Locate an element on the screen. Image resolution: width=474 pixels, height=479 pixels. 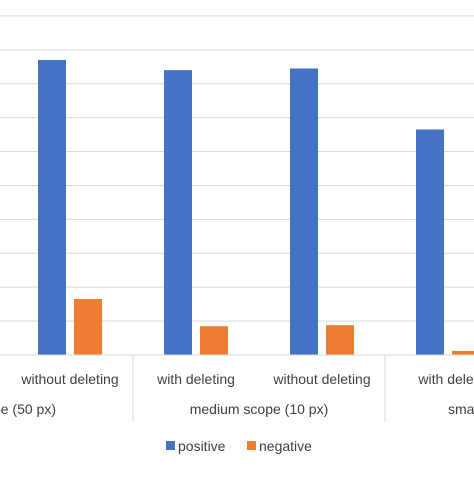
group-label: medium scope (10 px) is located at coordinates (259, 409).